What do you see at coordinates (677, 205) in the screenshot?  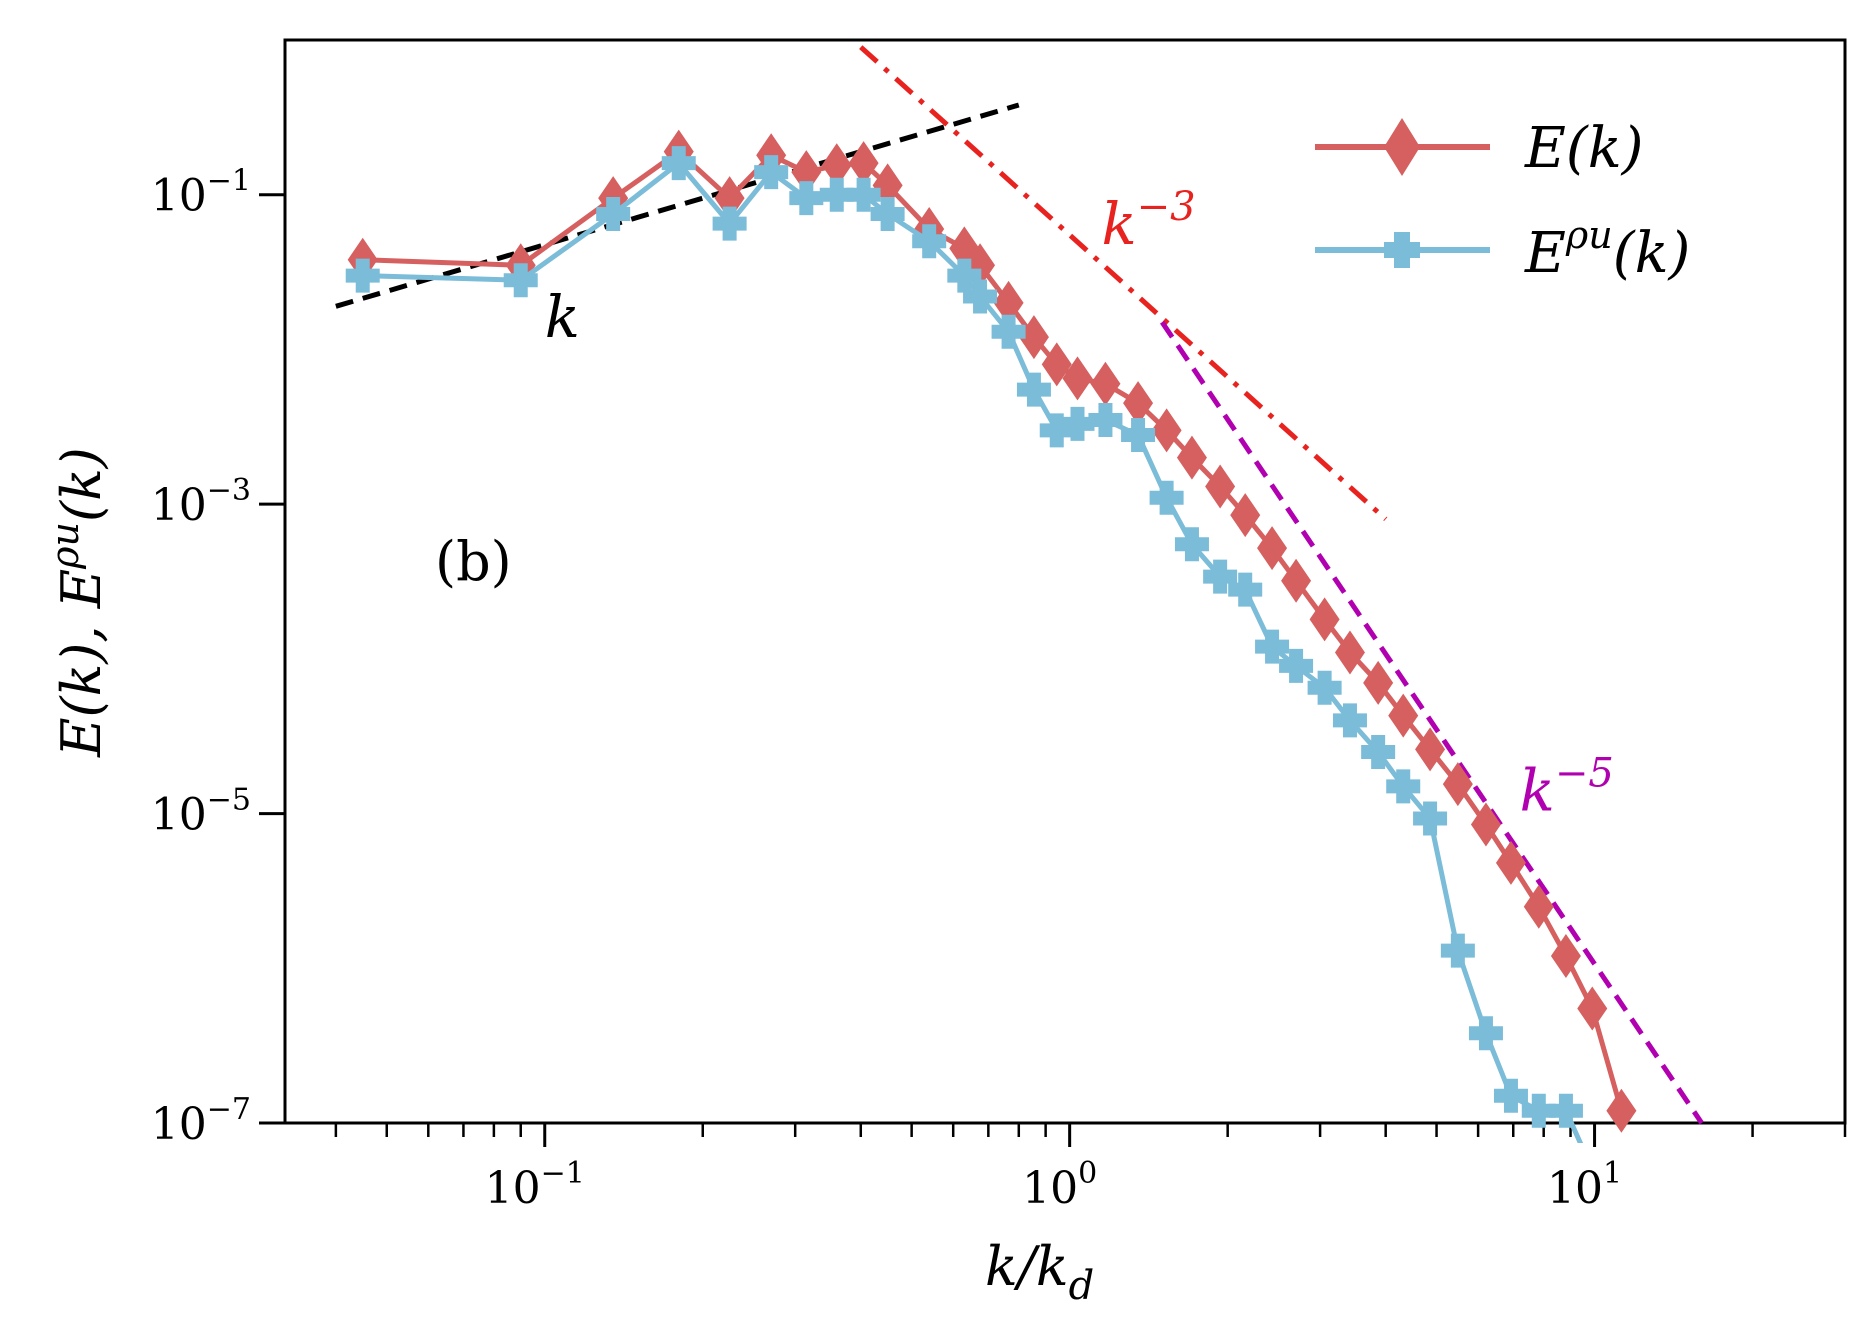 I see `reference-line` at bounding box center [677, 205].